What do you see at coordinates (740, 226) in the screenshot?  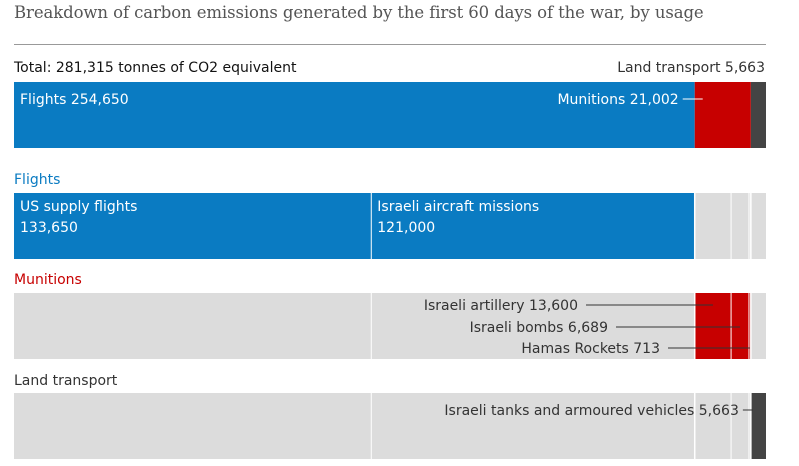 I see `bg-israeli-bombs` at bounding box center [740, 226].